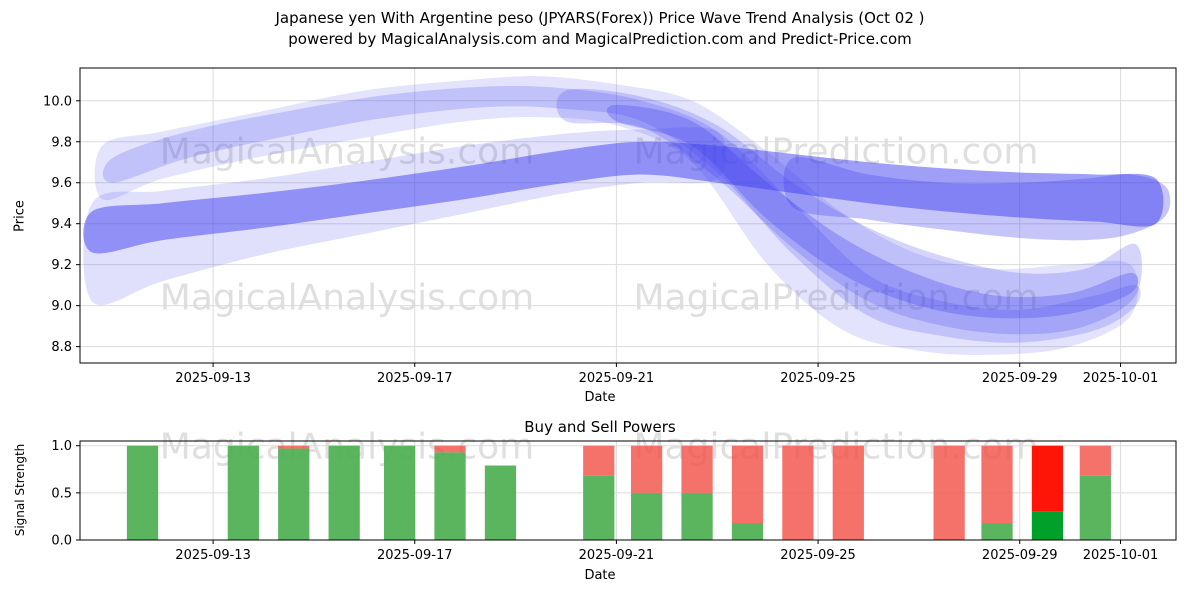 The image size is (1200, 600). What do you see at coordinates (977, 199) in the screenshot?
I see `price-wave-band` at bounding box center [977, 199].